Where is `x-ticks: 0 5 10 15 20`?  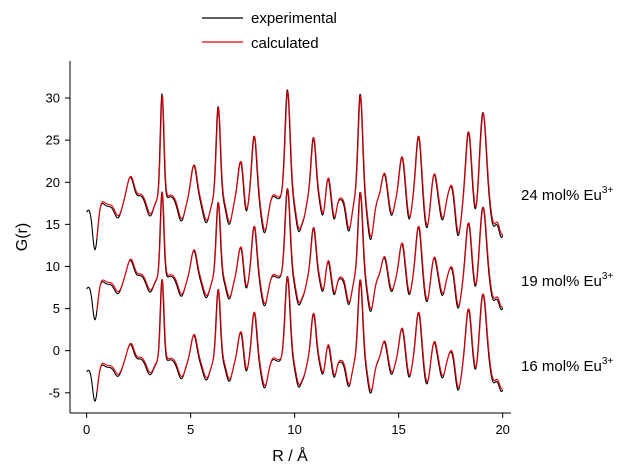
x-ticks: 0 5 10 15 20 is located at coordinates (296, 425).